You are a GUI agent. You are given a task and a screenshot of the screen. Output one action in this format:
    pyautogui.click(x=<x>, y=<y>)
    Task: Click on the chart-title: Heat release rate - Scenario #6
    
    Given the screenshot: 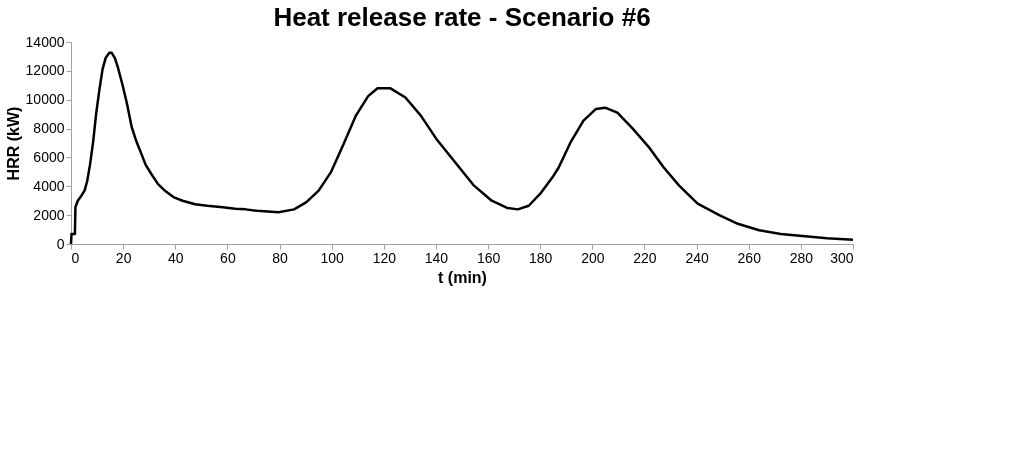 What is the action you would take?
    pyautogui.click(x=462, y=17)
    